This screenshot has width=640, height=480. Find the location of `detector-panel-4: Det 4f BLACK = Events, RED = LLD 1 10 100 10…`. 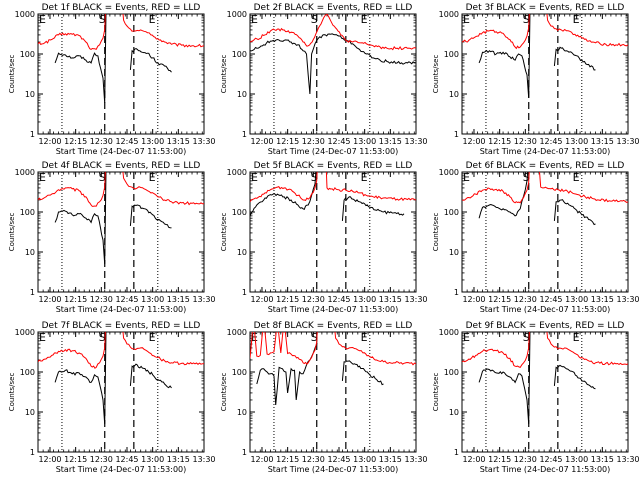

detector-panel-4: Det 4f BLACK = Events, RED = LLD 1 10 100 10… is located at coordinates (112, 237).